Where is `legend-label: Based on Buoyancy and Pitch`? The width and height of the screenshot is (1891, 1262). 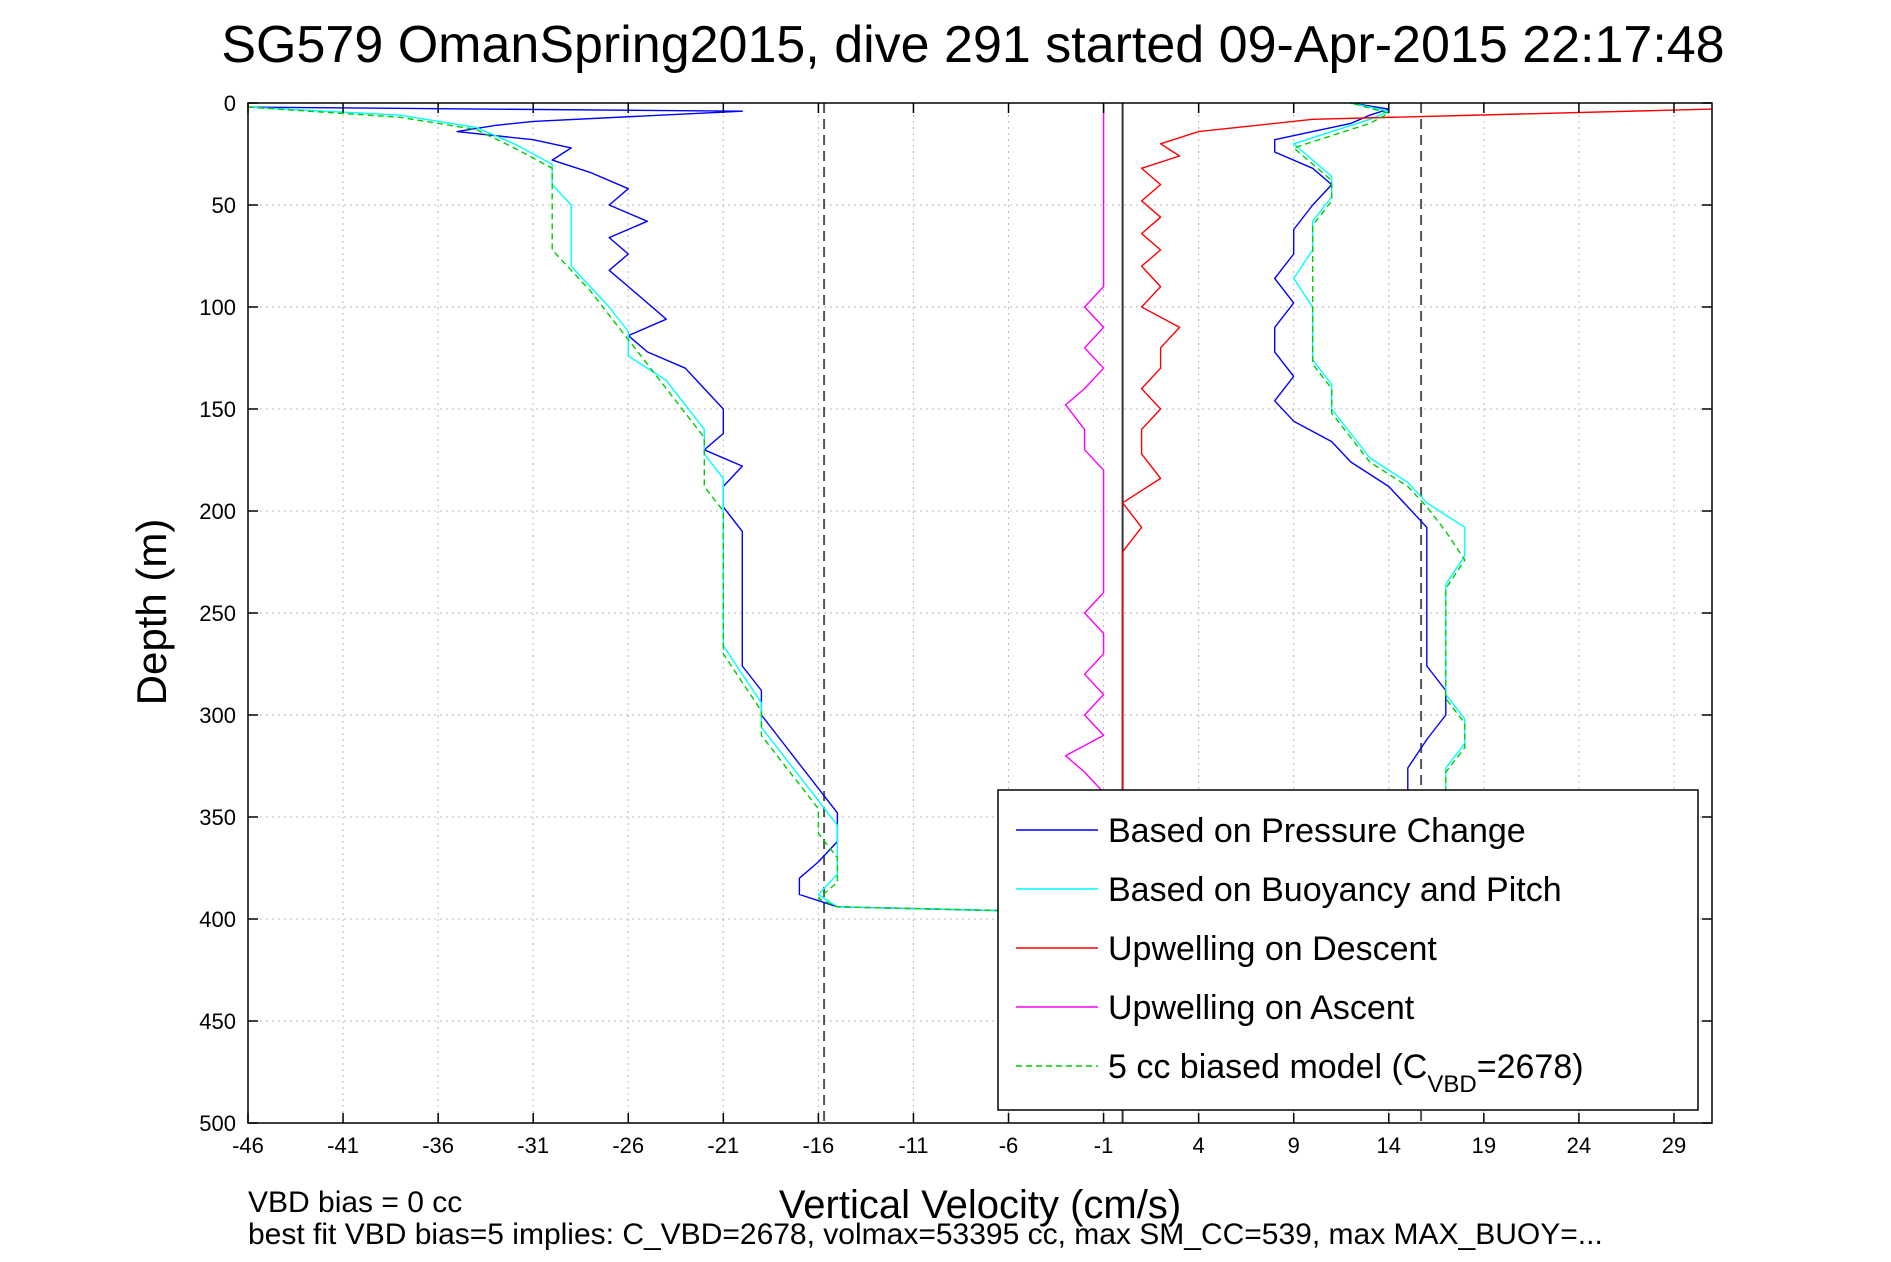
legend-label: Based on Buoyancy and Pitch is located at coordinates (1335, 890).